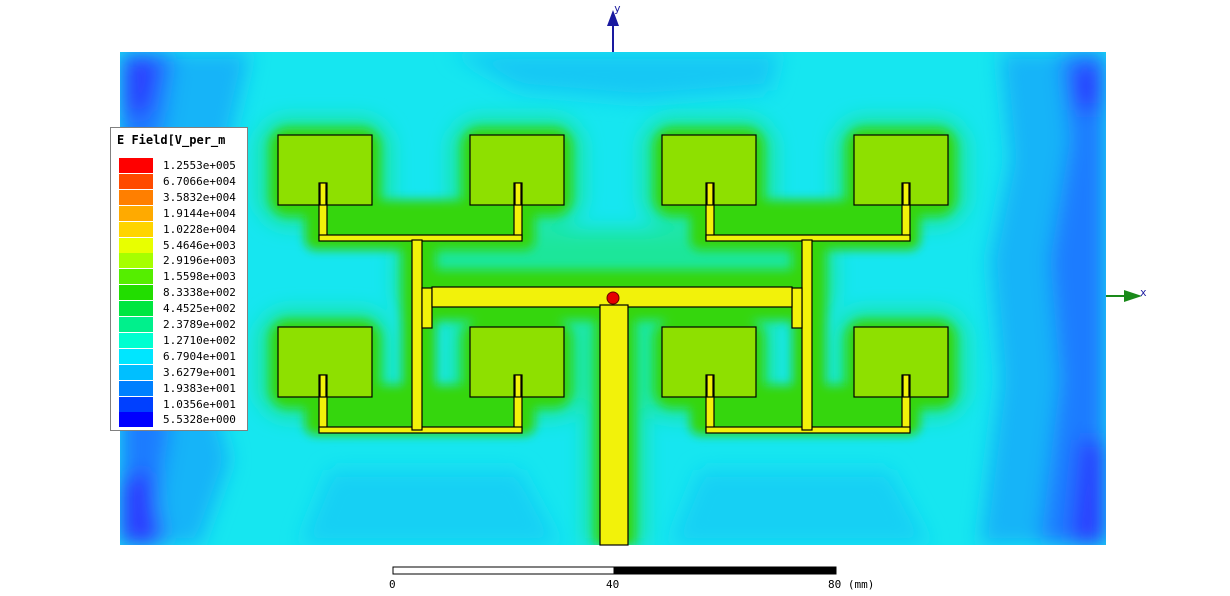 This screenshot has height=596, width=1230. What do you see at coordinates (199, 340) in the screenshot?
I see `legend-value: 1.2710e+002` at bounding box center [199, 340].